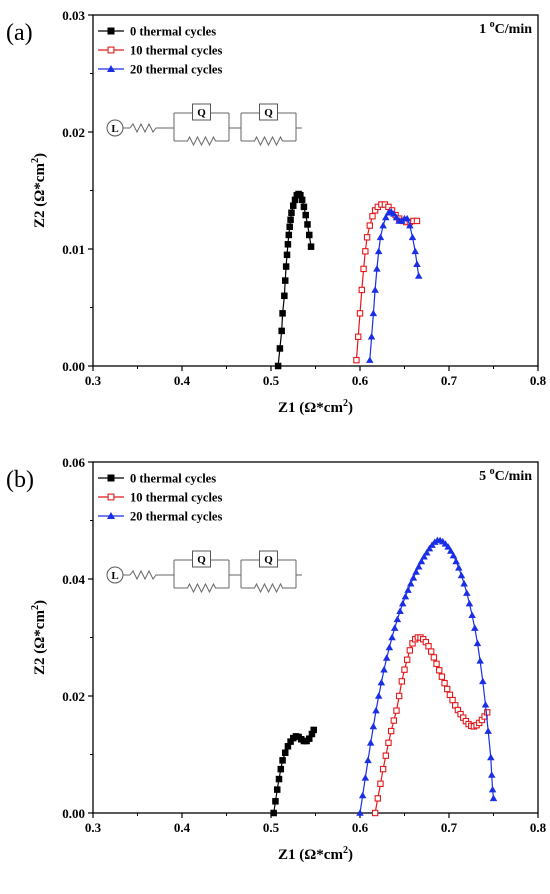  Describe the element at coordinates (157, 32) in the screenshot. I see `legend-item: 0 thermal cycles` at that location.